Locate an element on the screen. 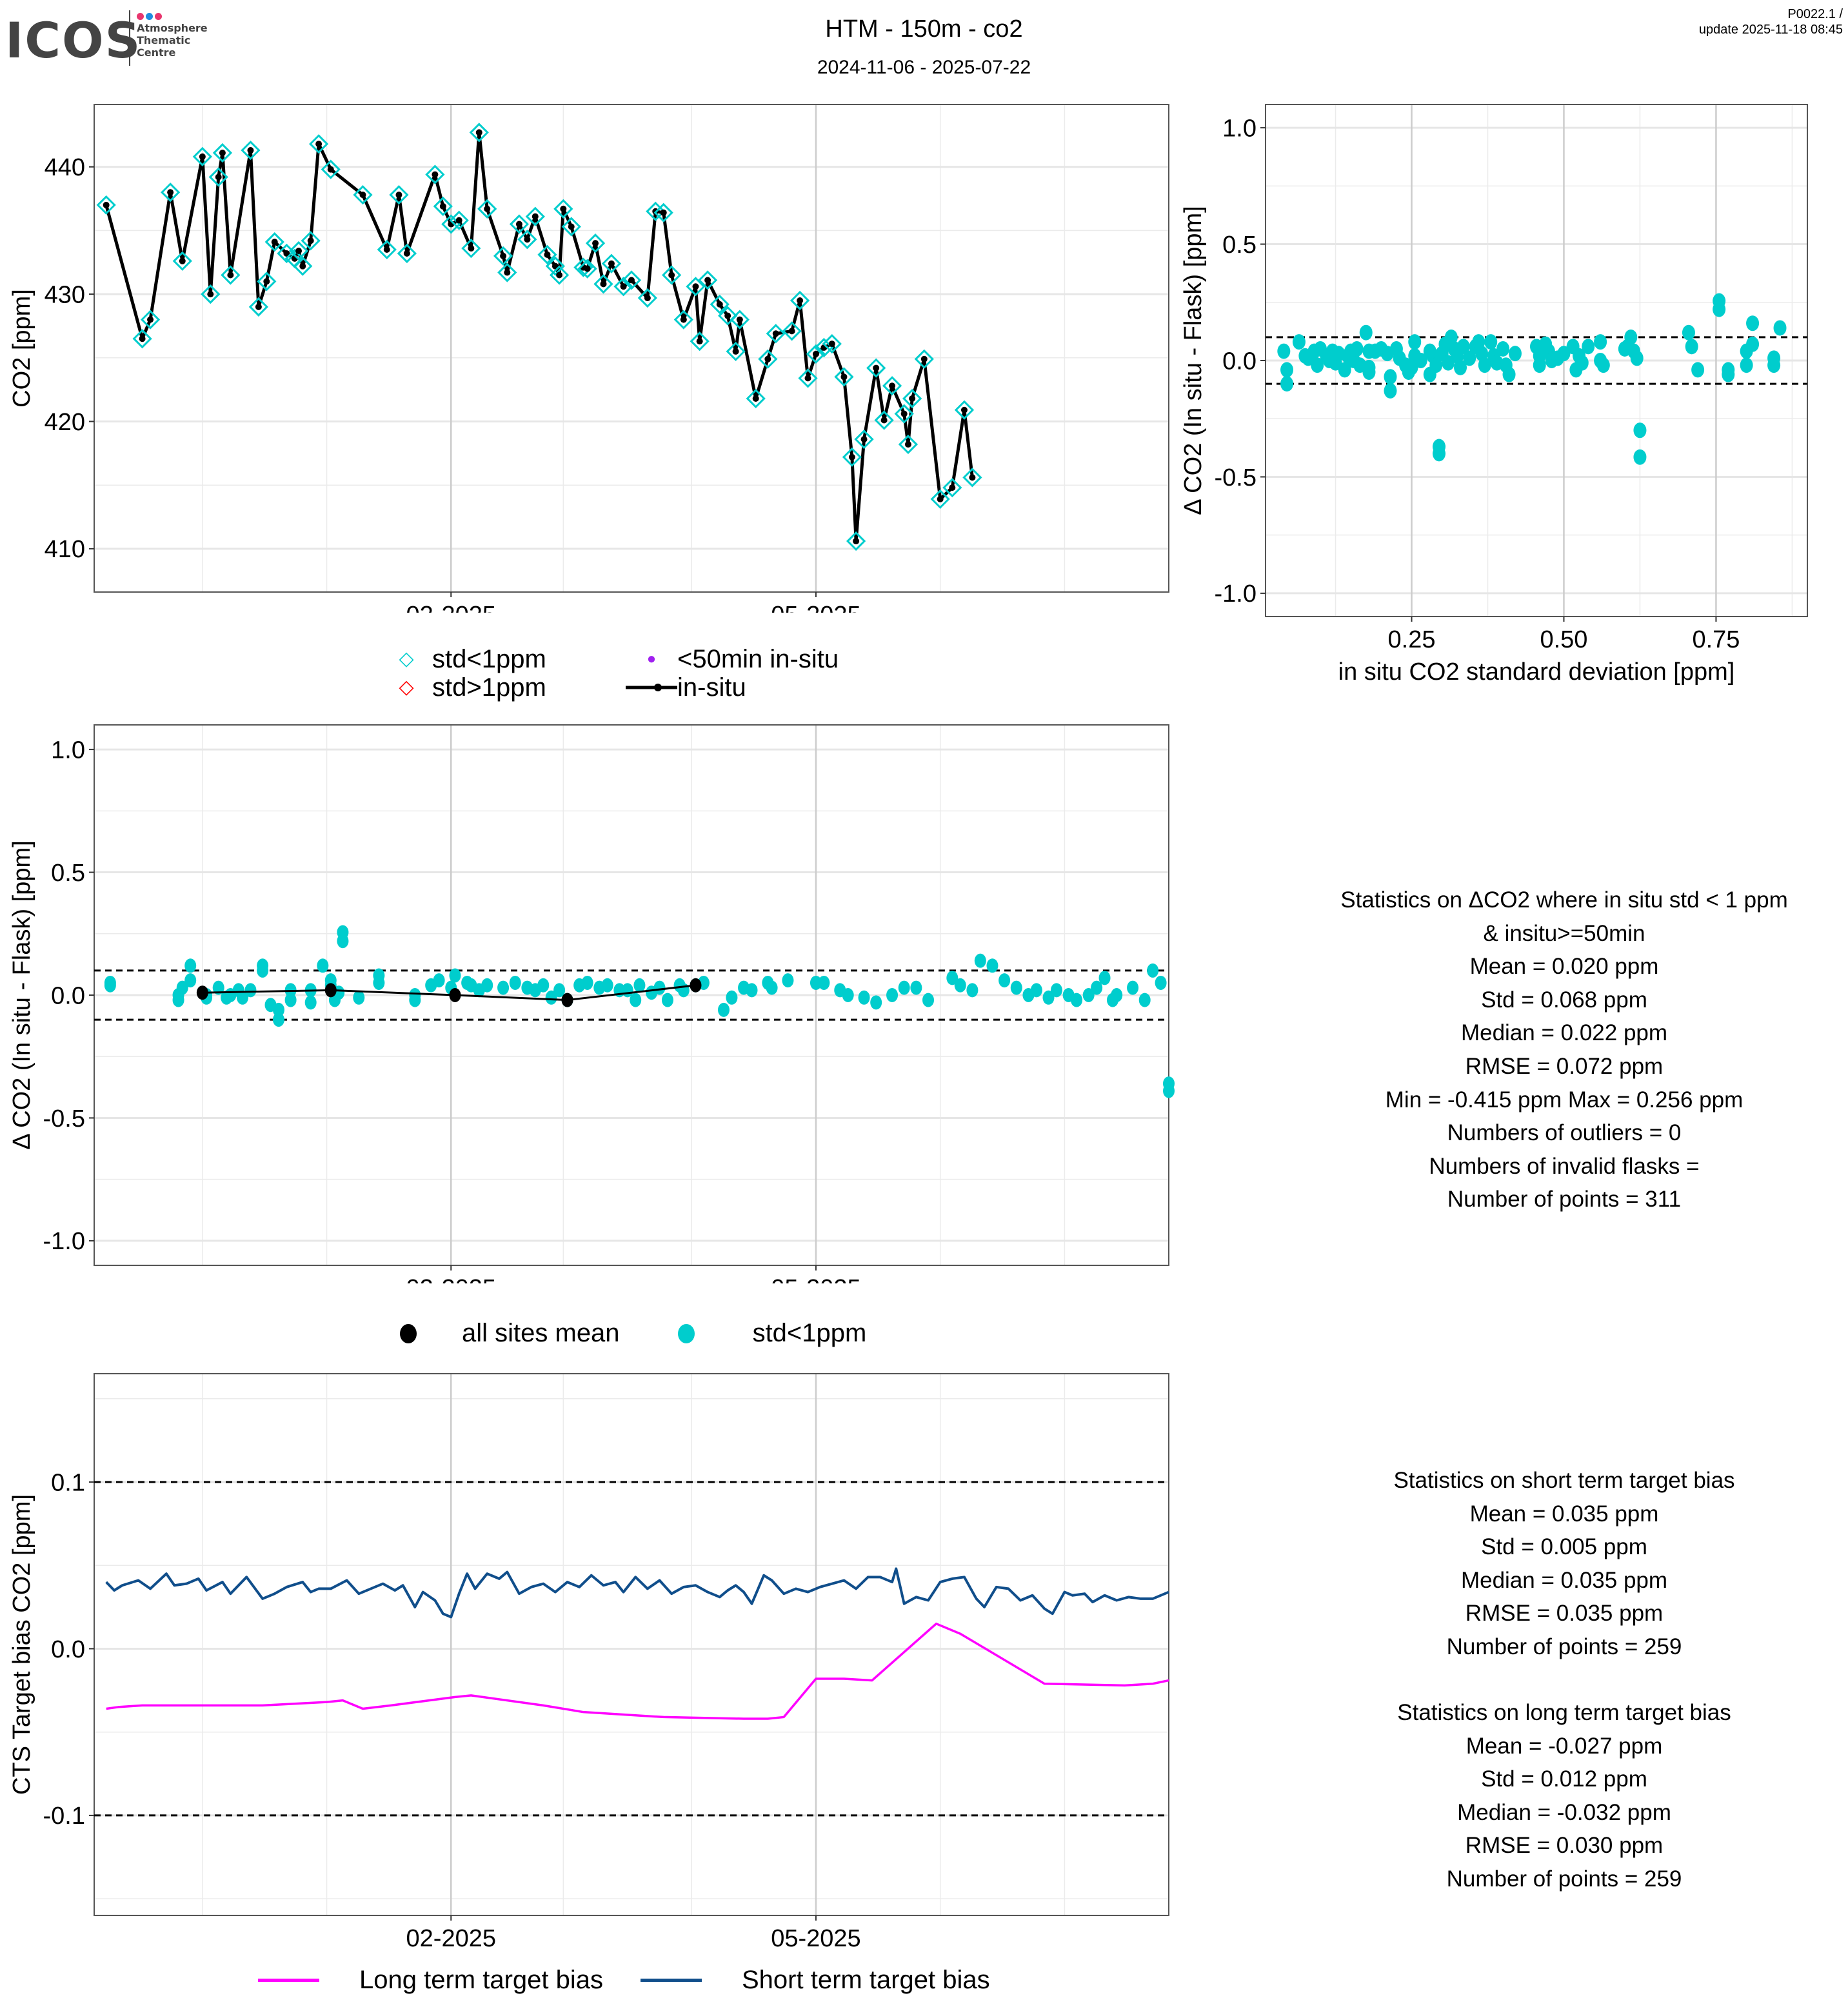 The height and width of the screenshot is (2007, 1848). page-title: HTM - 150m - co2 is located at coordinates (924, 29).